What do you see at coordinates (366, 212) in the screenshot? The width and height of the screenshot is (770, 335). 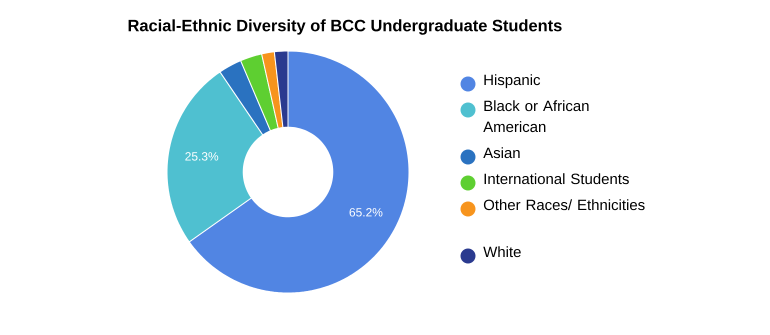 I see `data-label: 65.2%` at bounding box center [366, 212].